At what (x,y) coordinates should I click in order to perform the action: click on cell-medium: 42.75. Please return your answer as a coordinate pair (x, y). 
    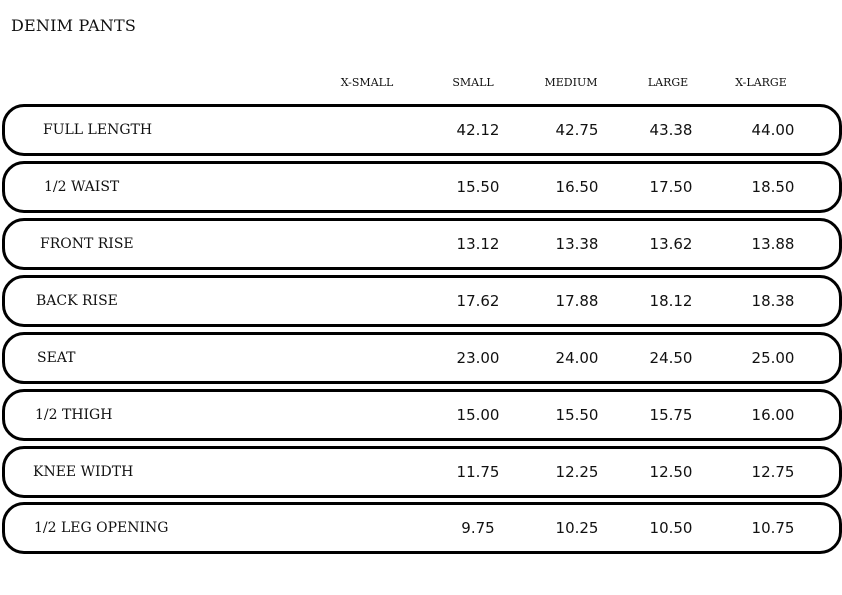
    Looking at the image, I should click on (577, 130).